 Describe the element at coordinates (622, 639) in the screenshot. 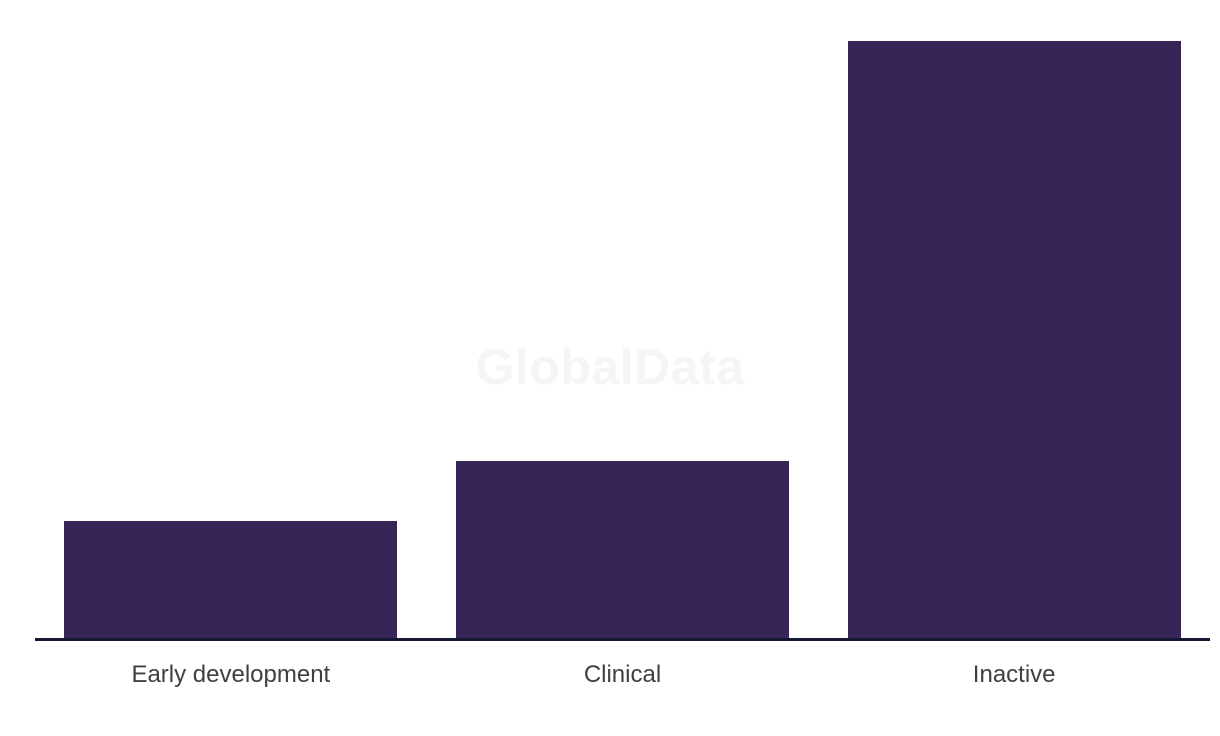

I see `x-axis-line` at that location.